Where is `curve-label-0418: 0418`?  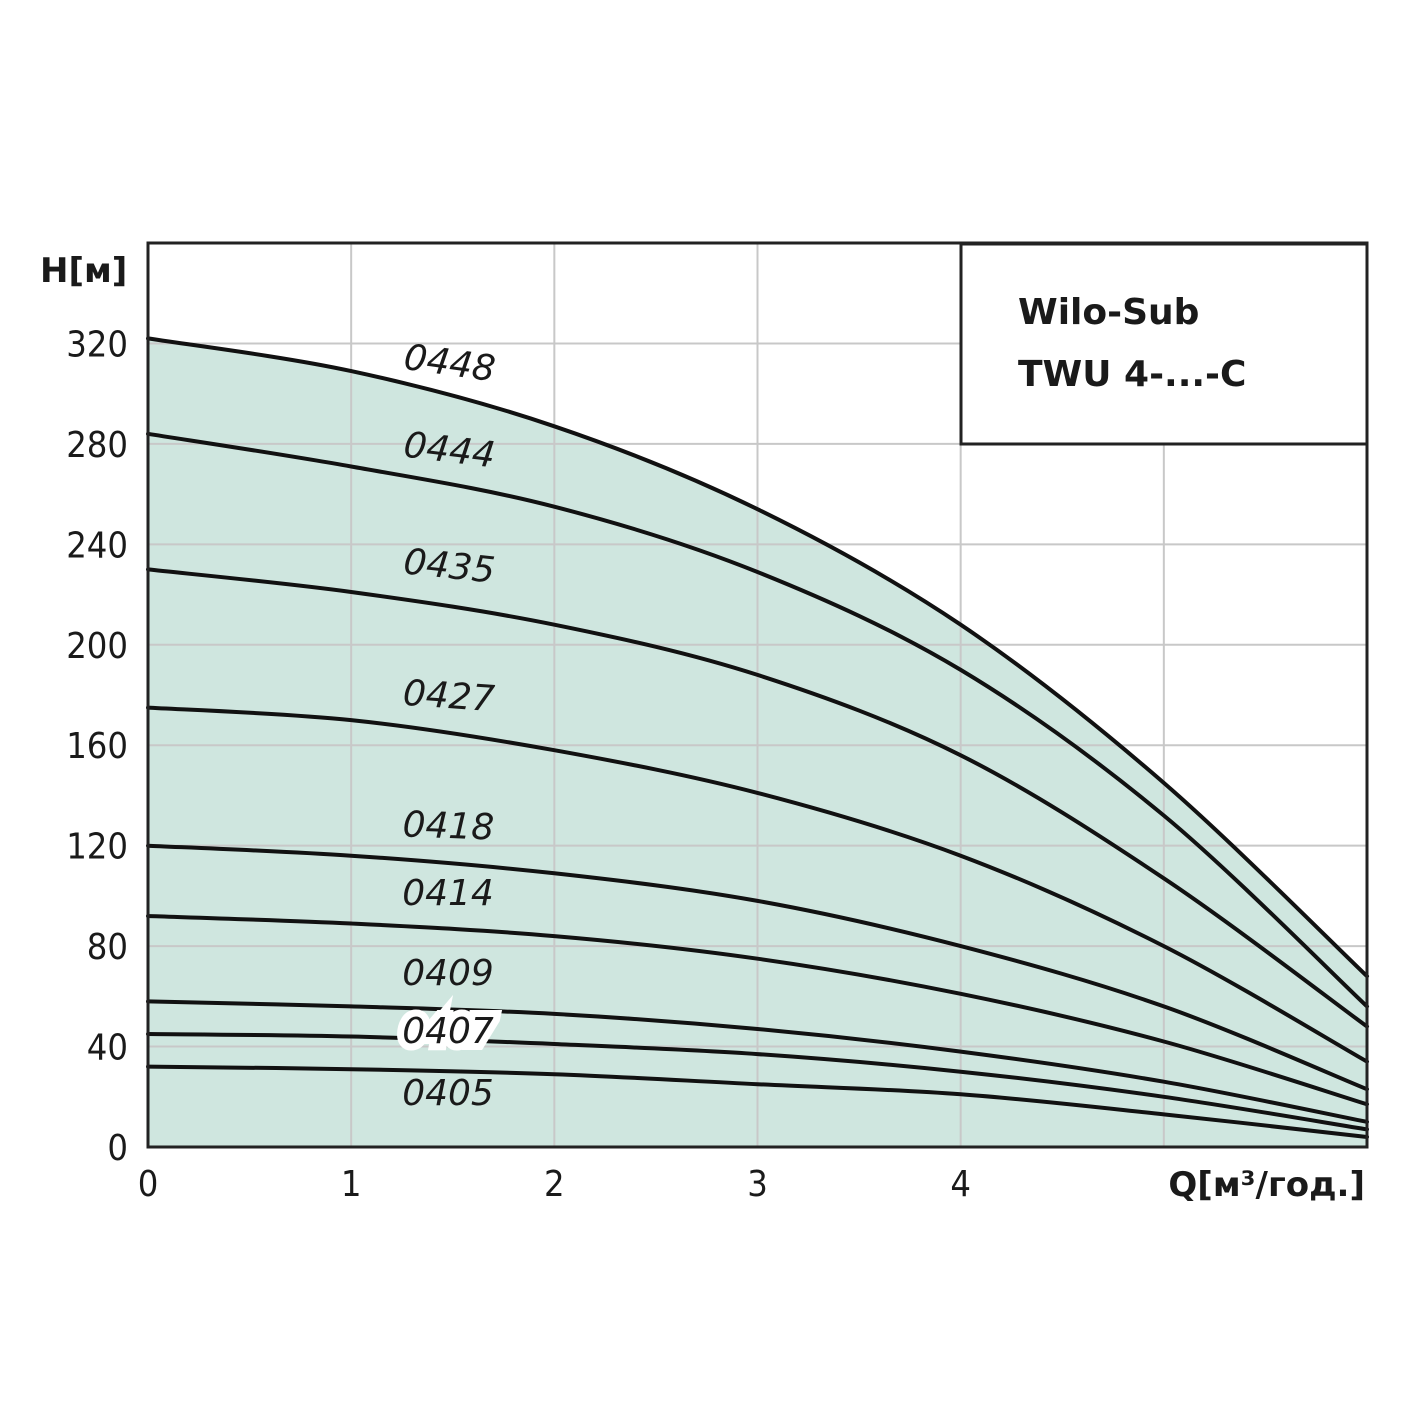
curve-label-0418: 0418 is located at coordinates (448, 826).